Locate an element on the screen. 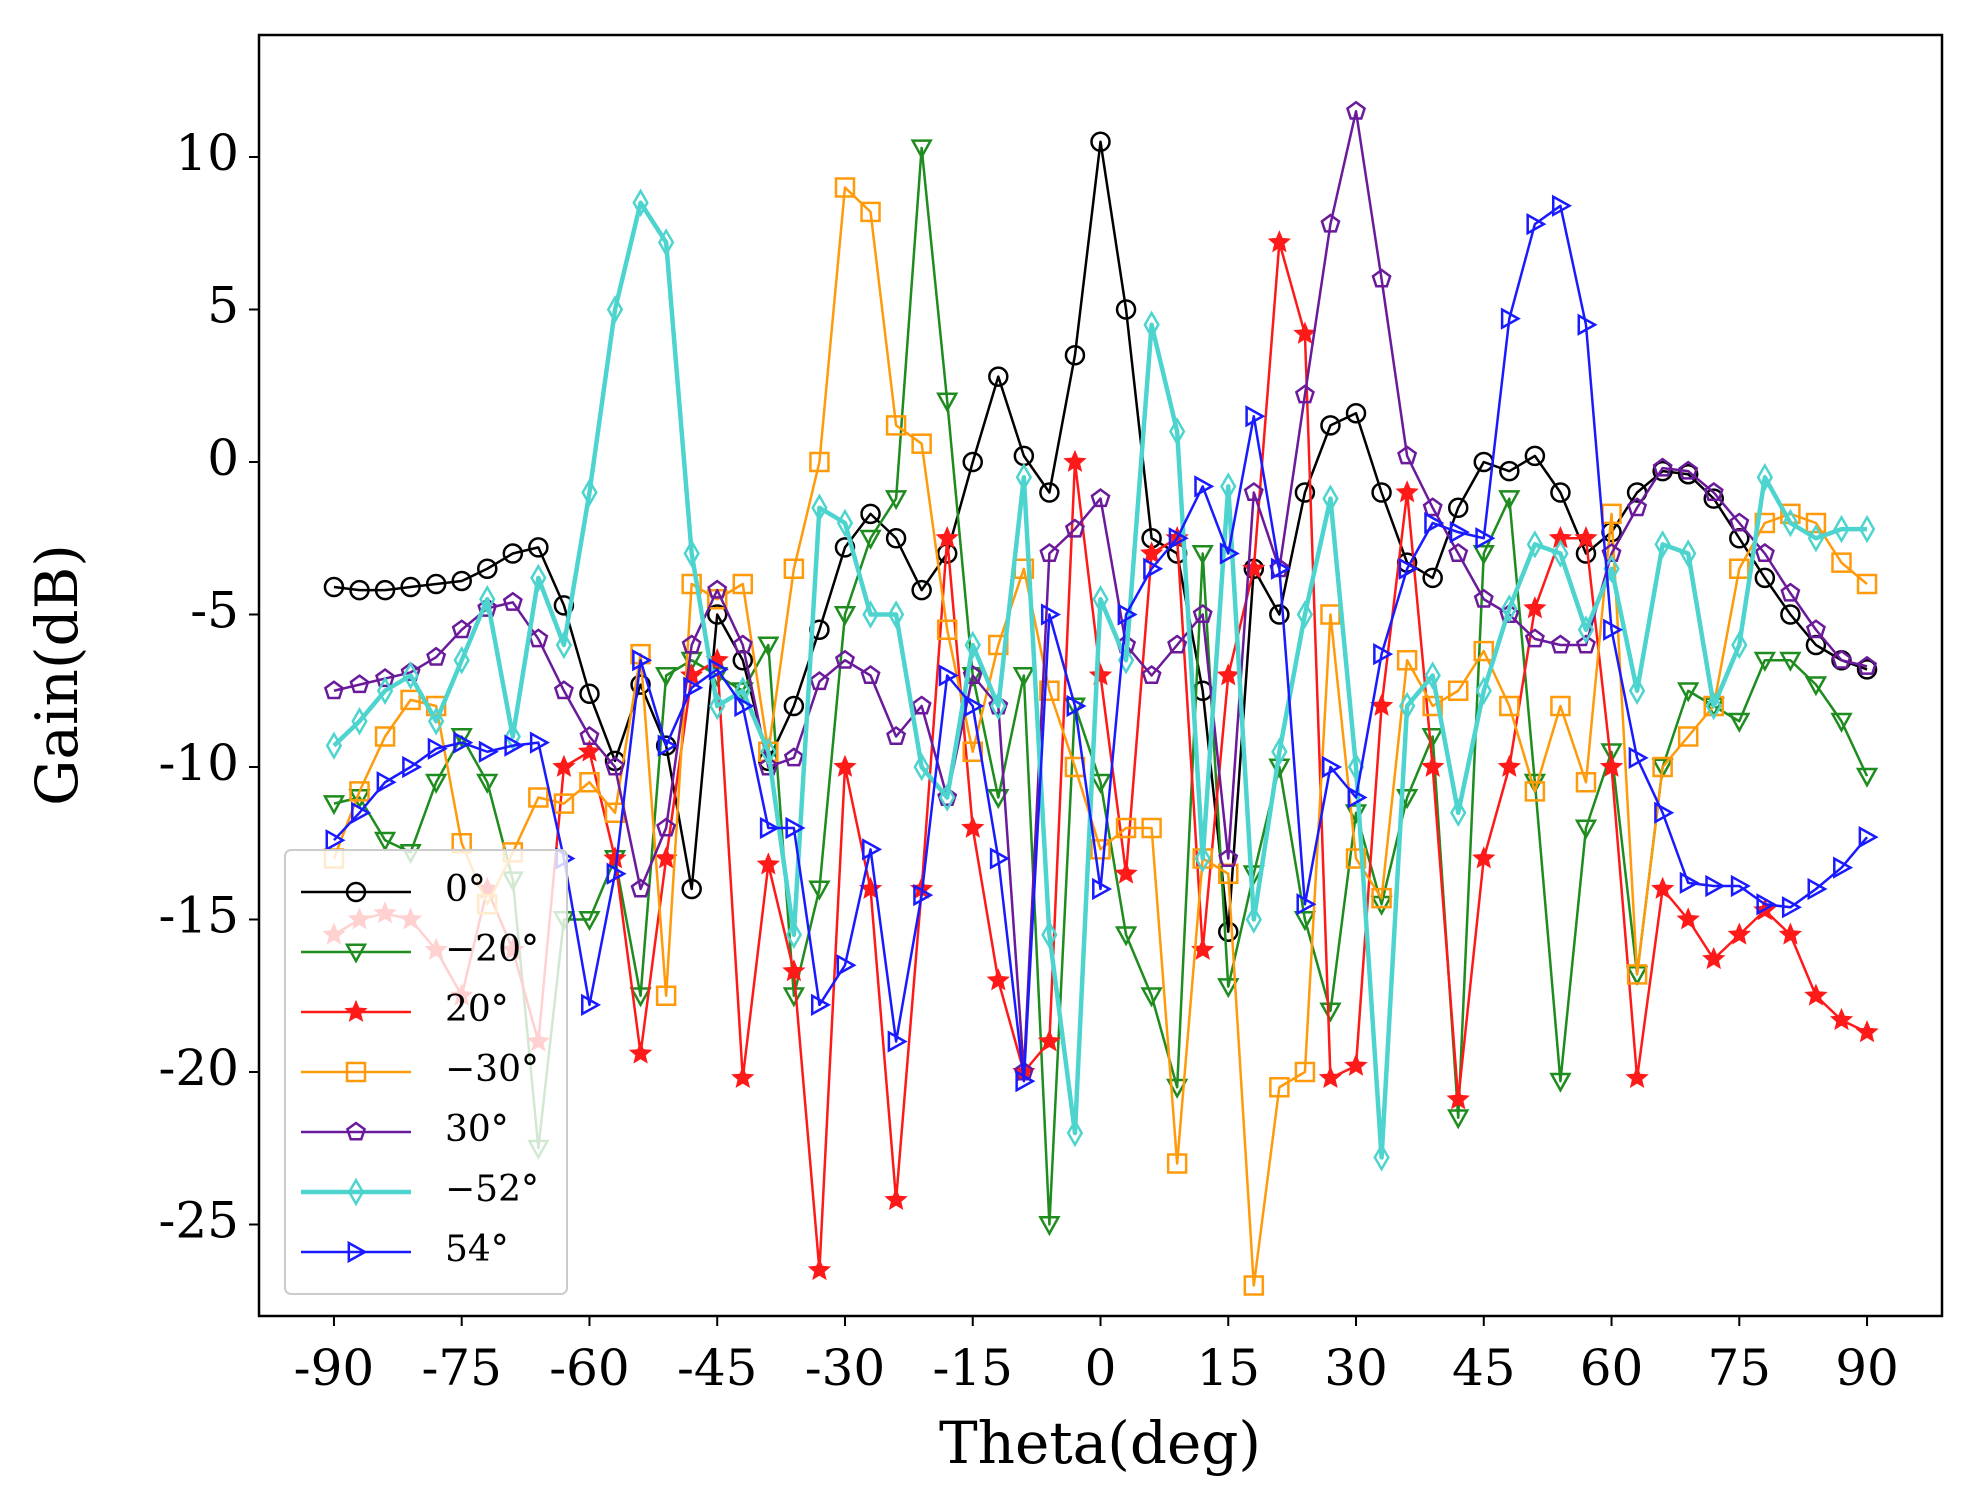  x-tick-label: -60 is located at coordinates (589, 1368).